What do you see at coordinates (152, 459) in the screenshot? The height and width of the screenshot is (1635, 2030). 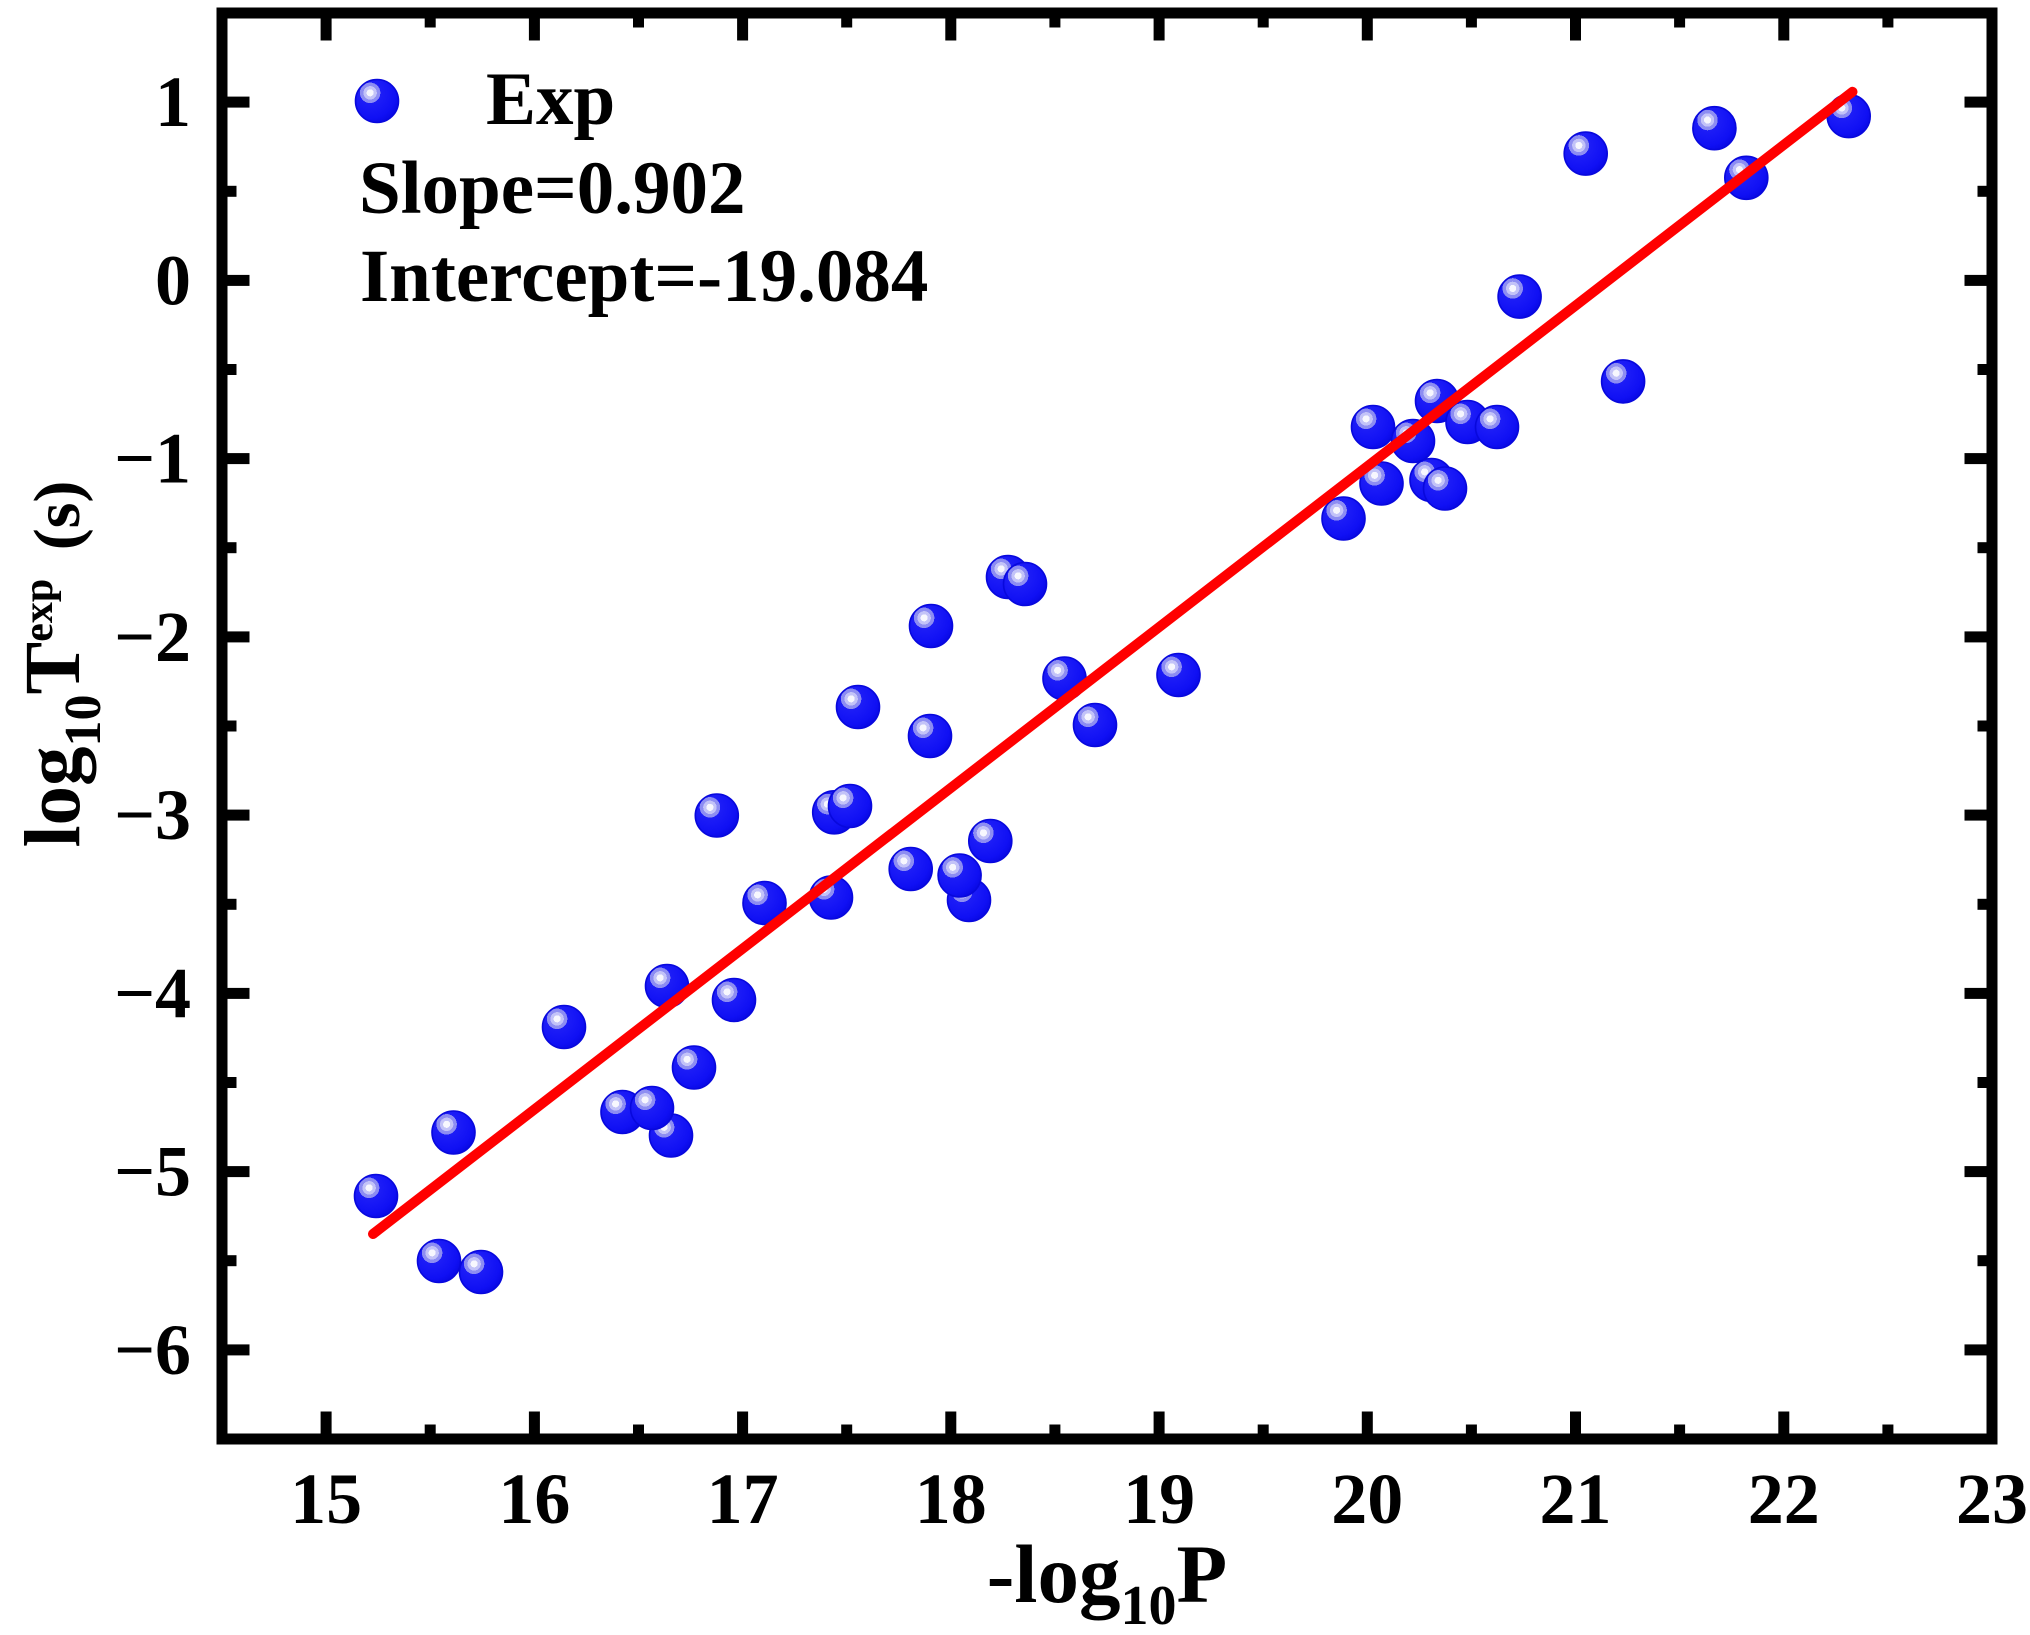 I see `svg-text: −1` at bounding box center [152, 459].